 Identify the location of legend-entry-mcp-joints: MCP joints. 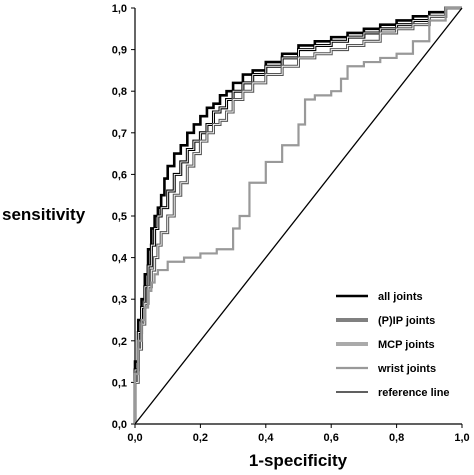
(385, 345).